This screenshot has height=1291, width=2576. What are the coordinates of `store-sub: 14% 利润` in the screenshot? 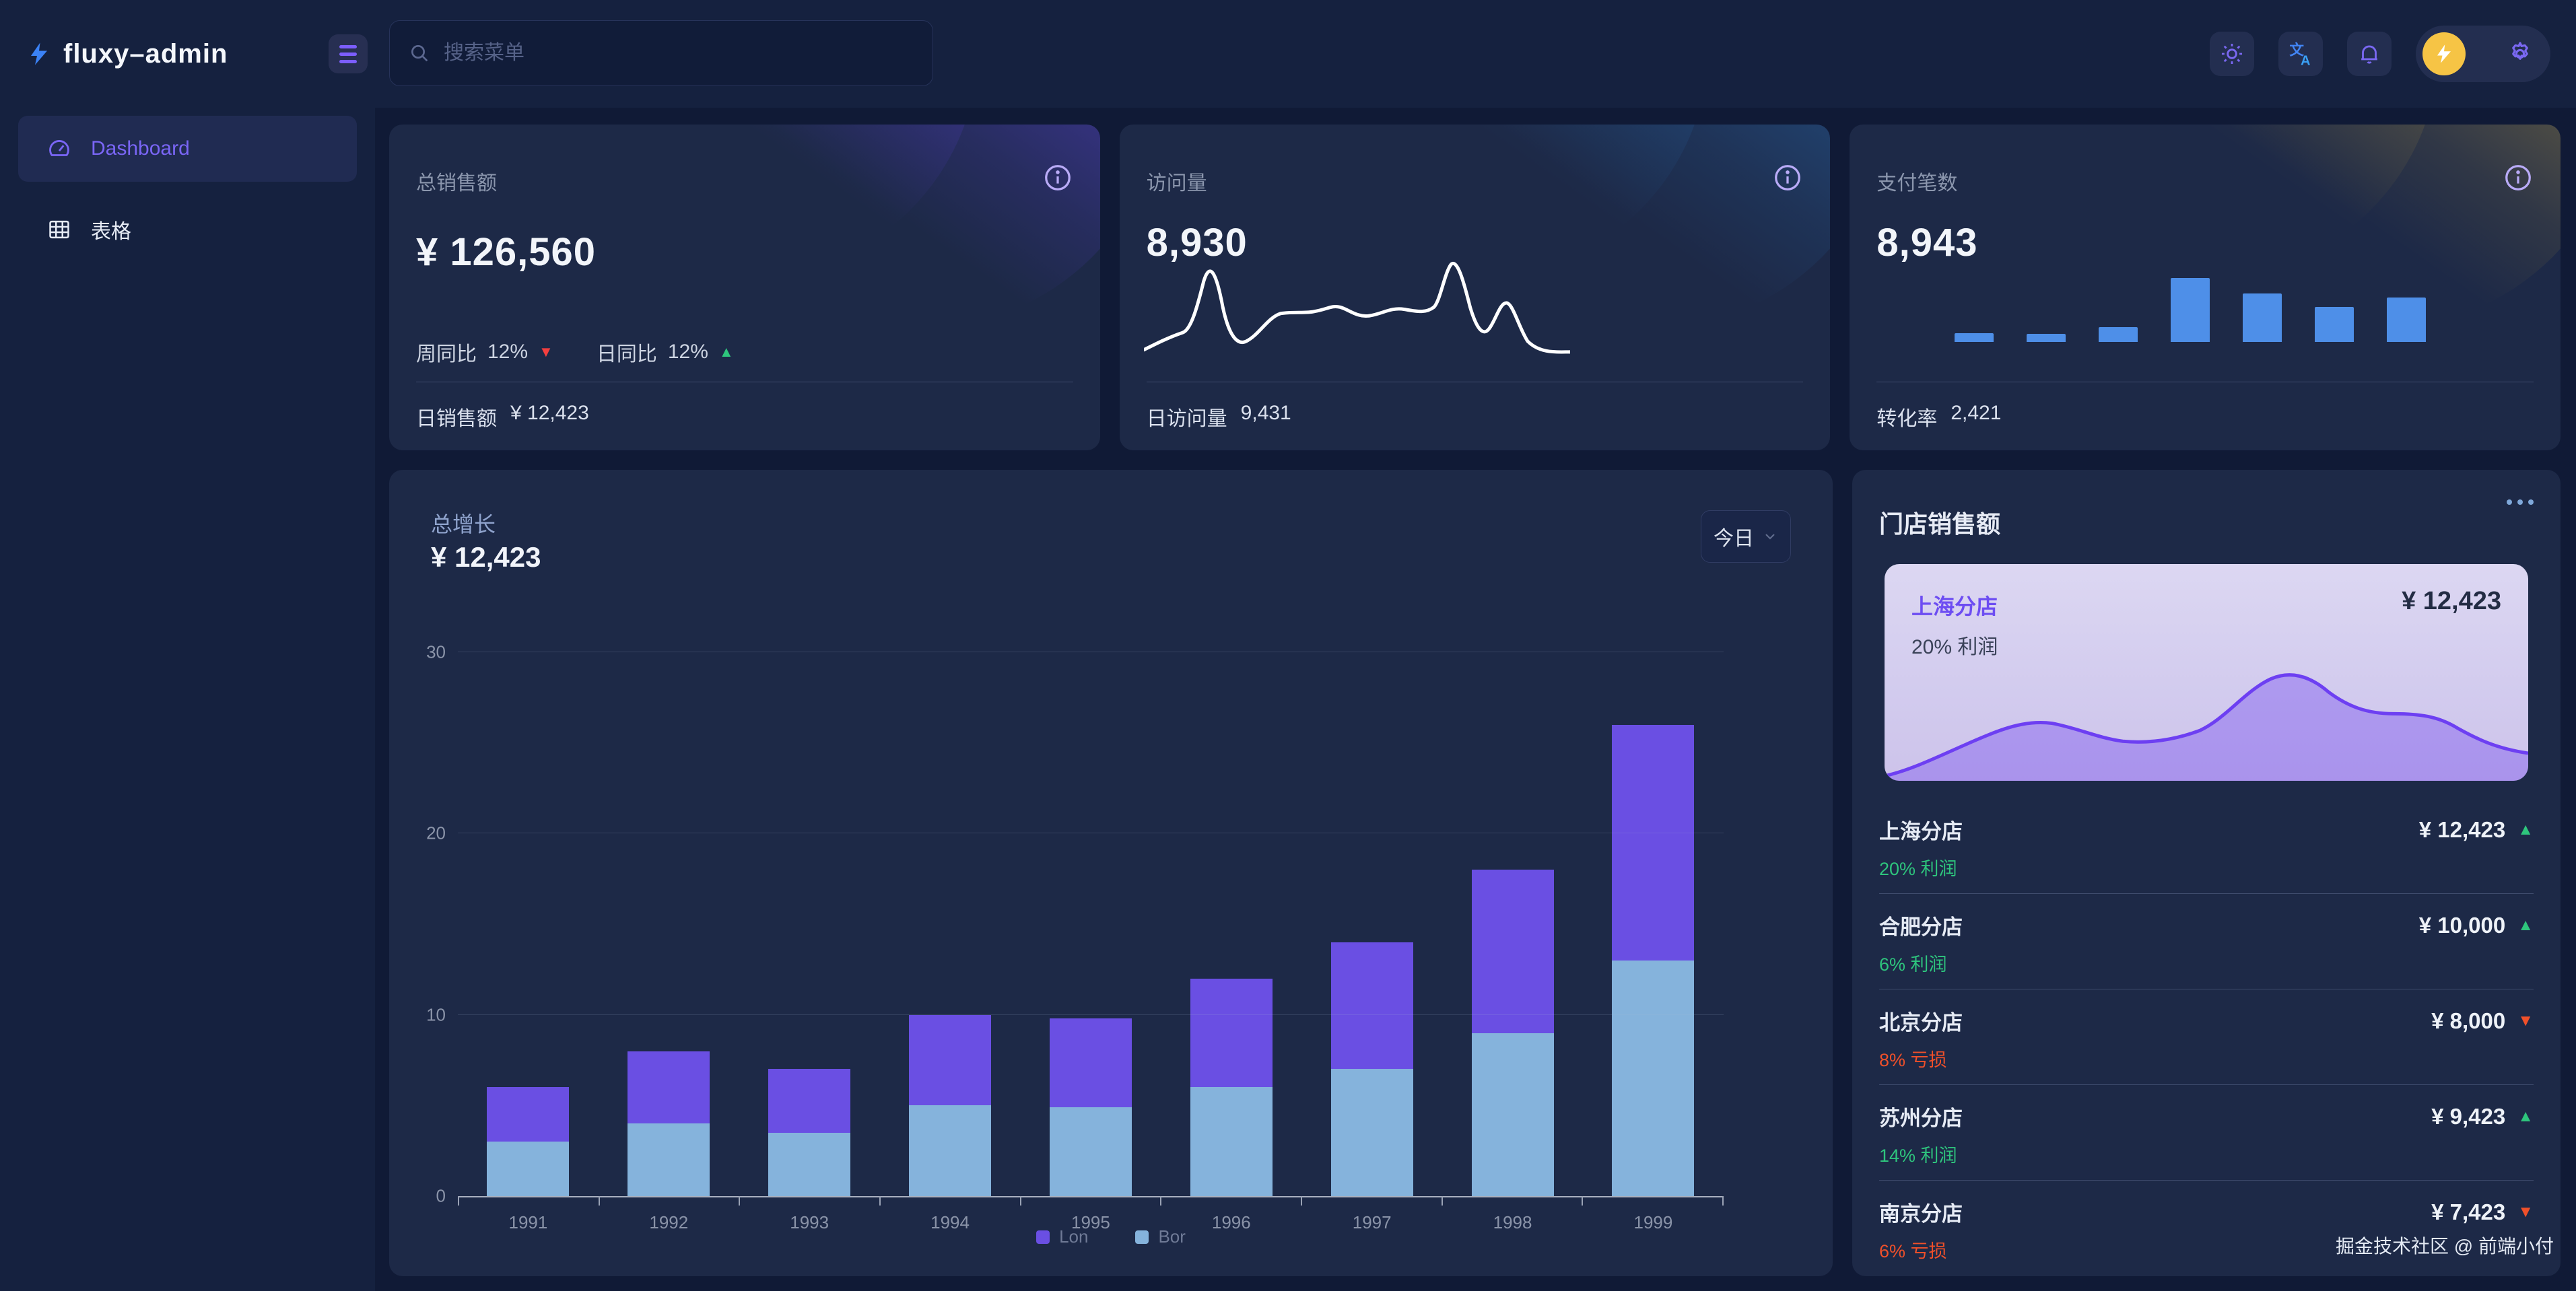 It's located at (1918, 1156).